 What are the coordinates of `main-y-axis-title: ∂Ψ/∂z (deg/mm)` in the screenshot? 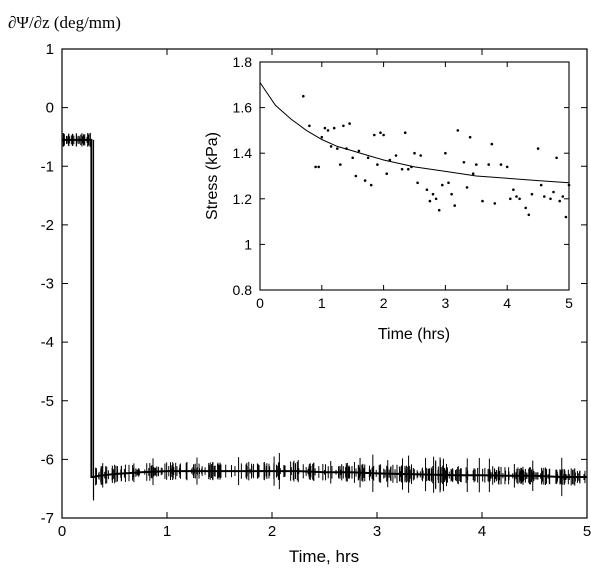 It's located at (64, 22).